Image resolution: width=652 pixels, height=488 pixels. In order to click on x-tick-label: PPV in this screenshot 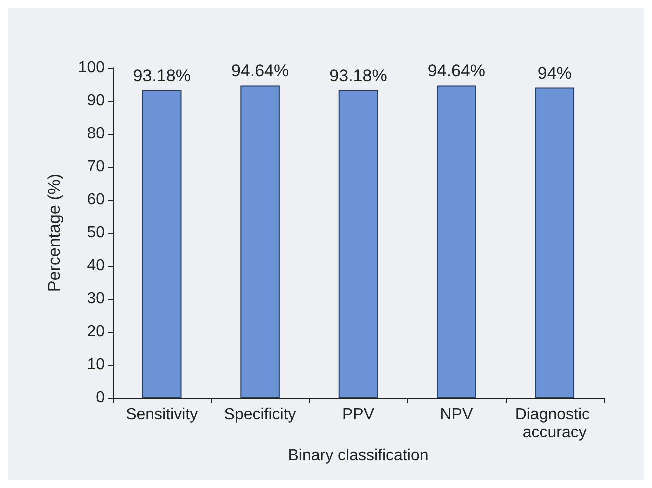, I will do `click(358, 415)`.